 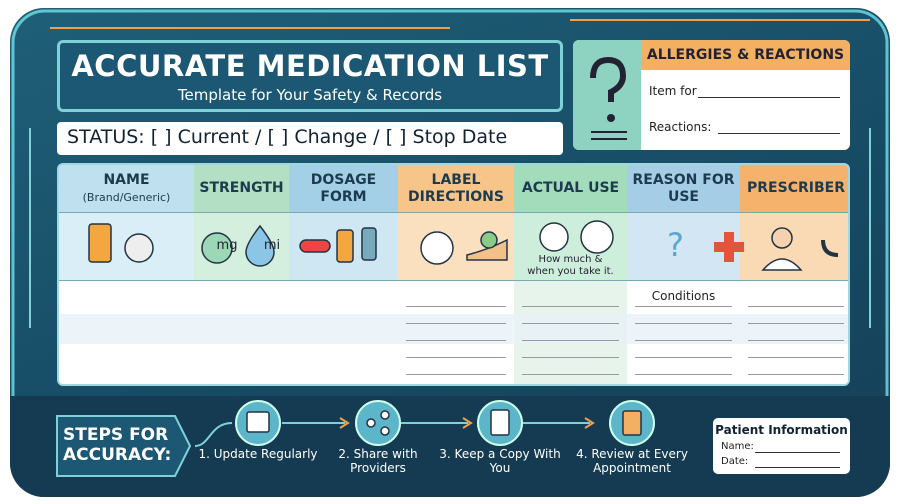 What do you see at coordinates (310, 95) in the screenshot?
I see `subtitle: Template for Your Safety & Records` at bounding box center [310, 95].